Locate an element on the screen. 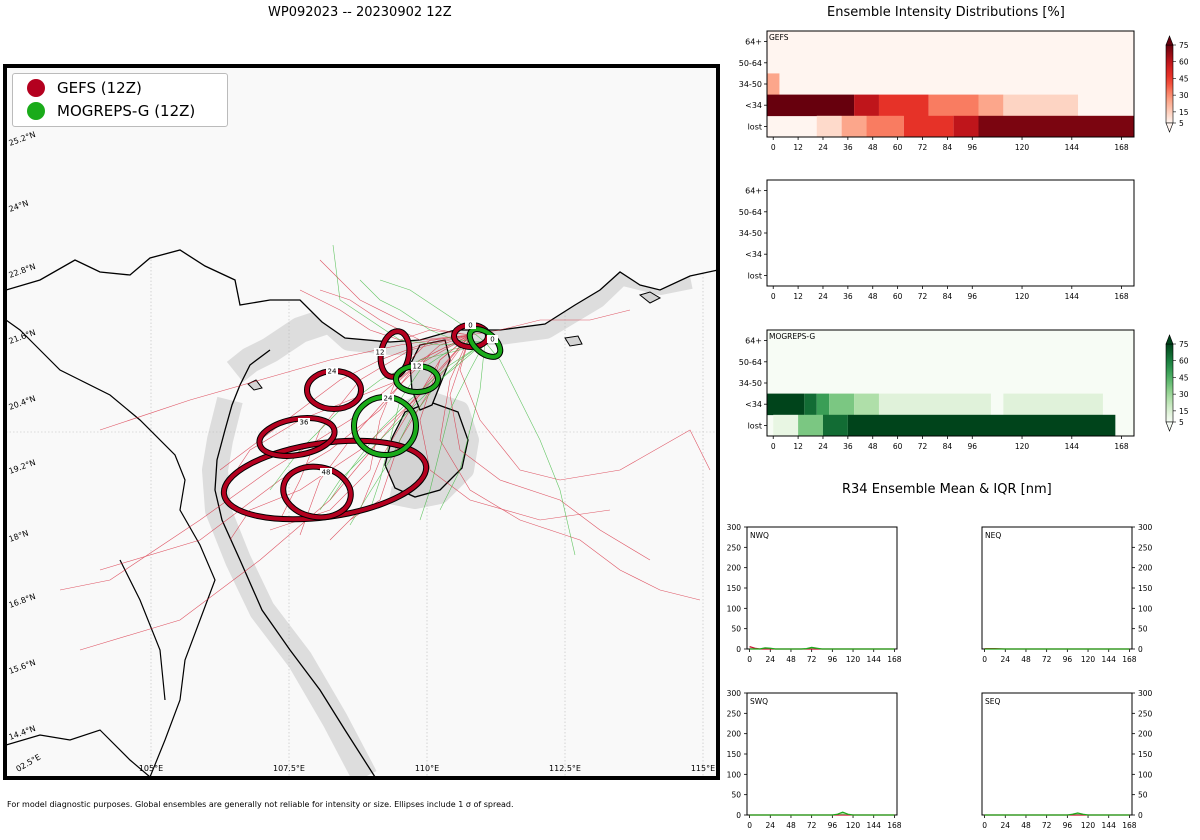  mogreps-mean-line is located at coordinates (1057, 814).